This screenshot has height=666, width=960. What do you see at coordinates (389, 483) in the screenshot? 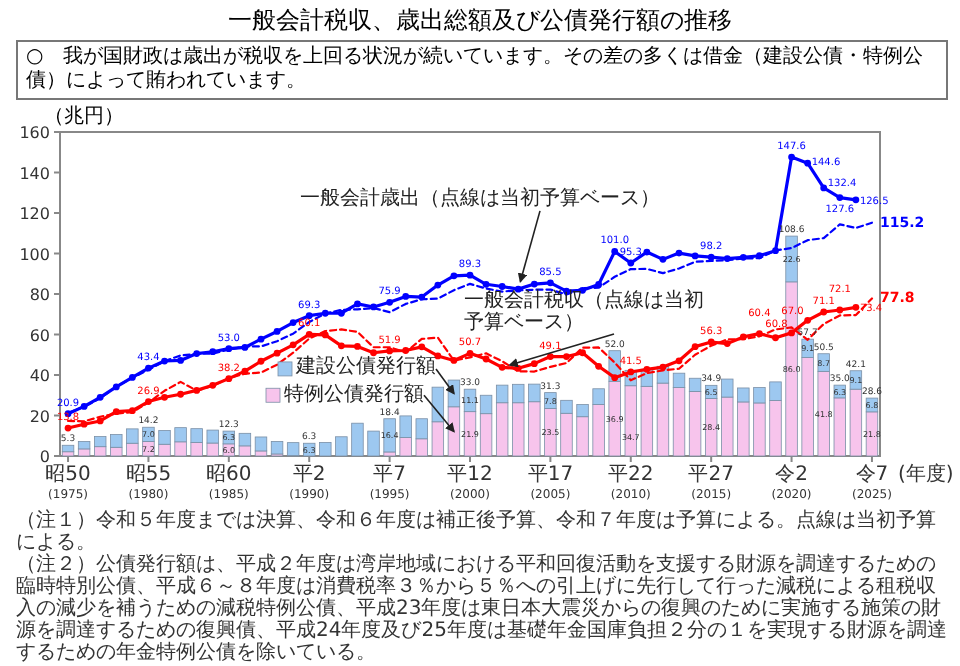
I see `x-tick-label: 平7 (1995)` at bounding box center [389, 483].